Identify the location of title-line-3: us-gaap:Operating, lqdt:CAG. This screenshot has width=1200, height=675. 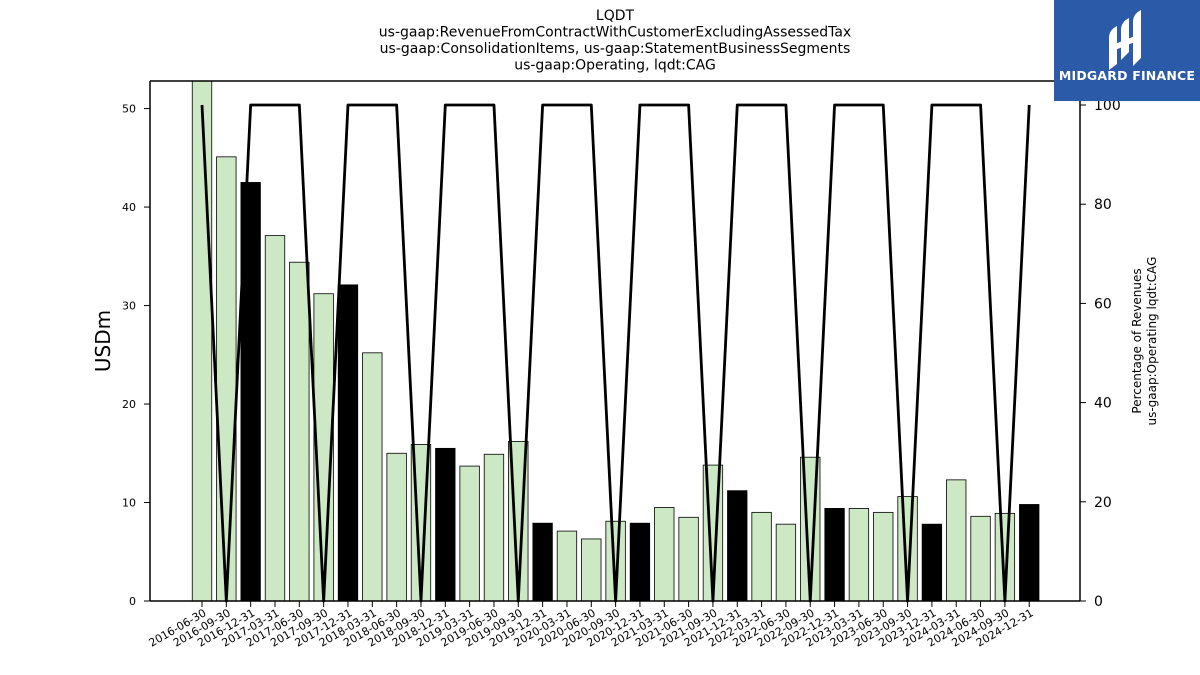
(615, 66).